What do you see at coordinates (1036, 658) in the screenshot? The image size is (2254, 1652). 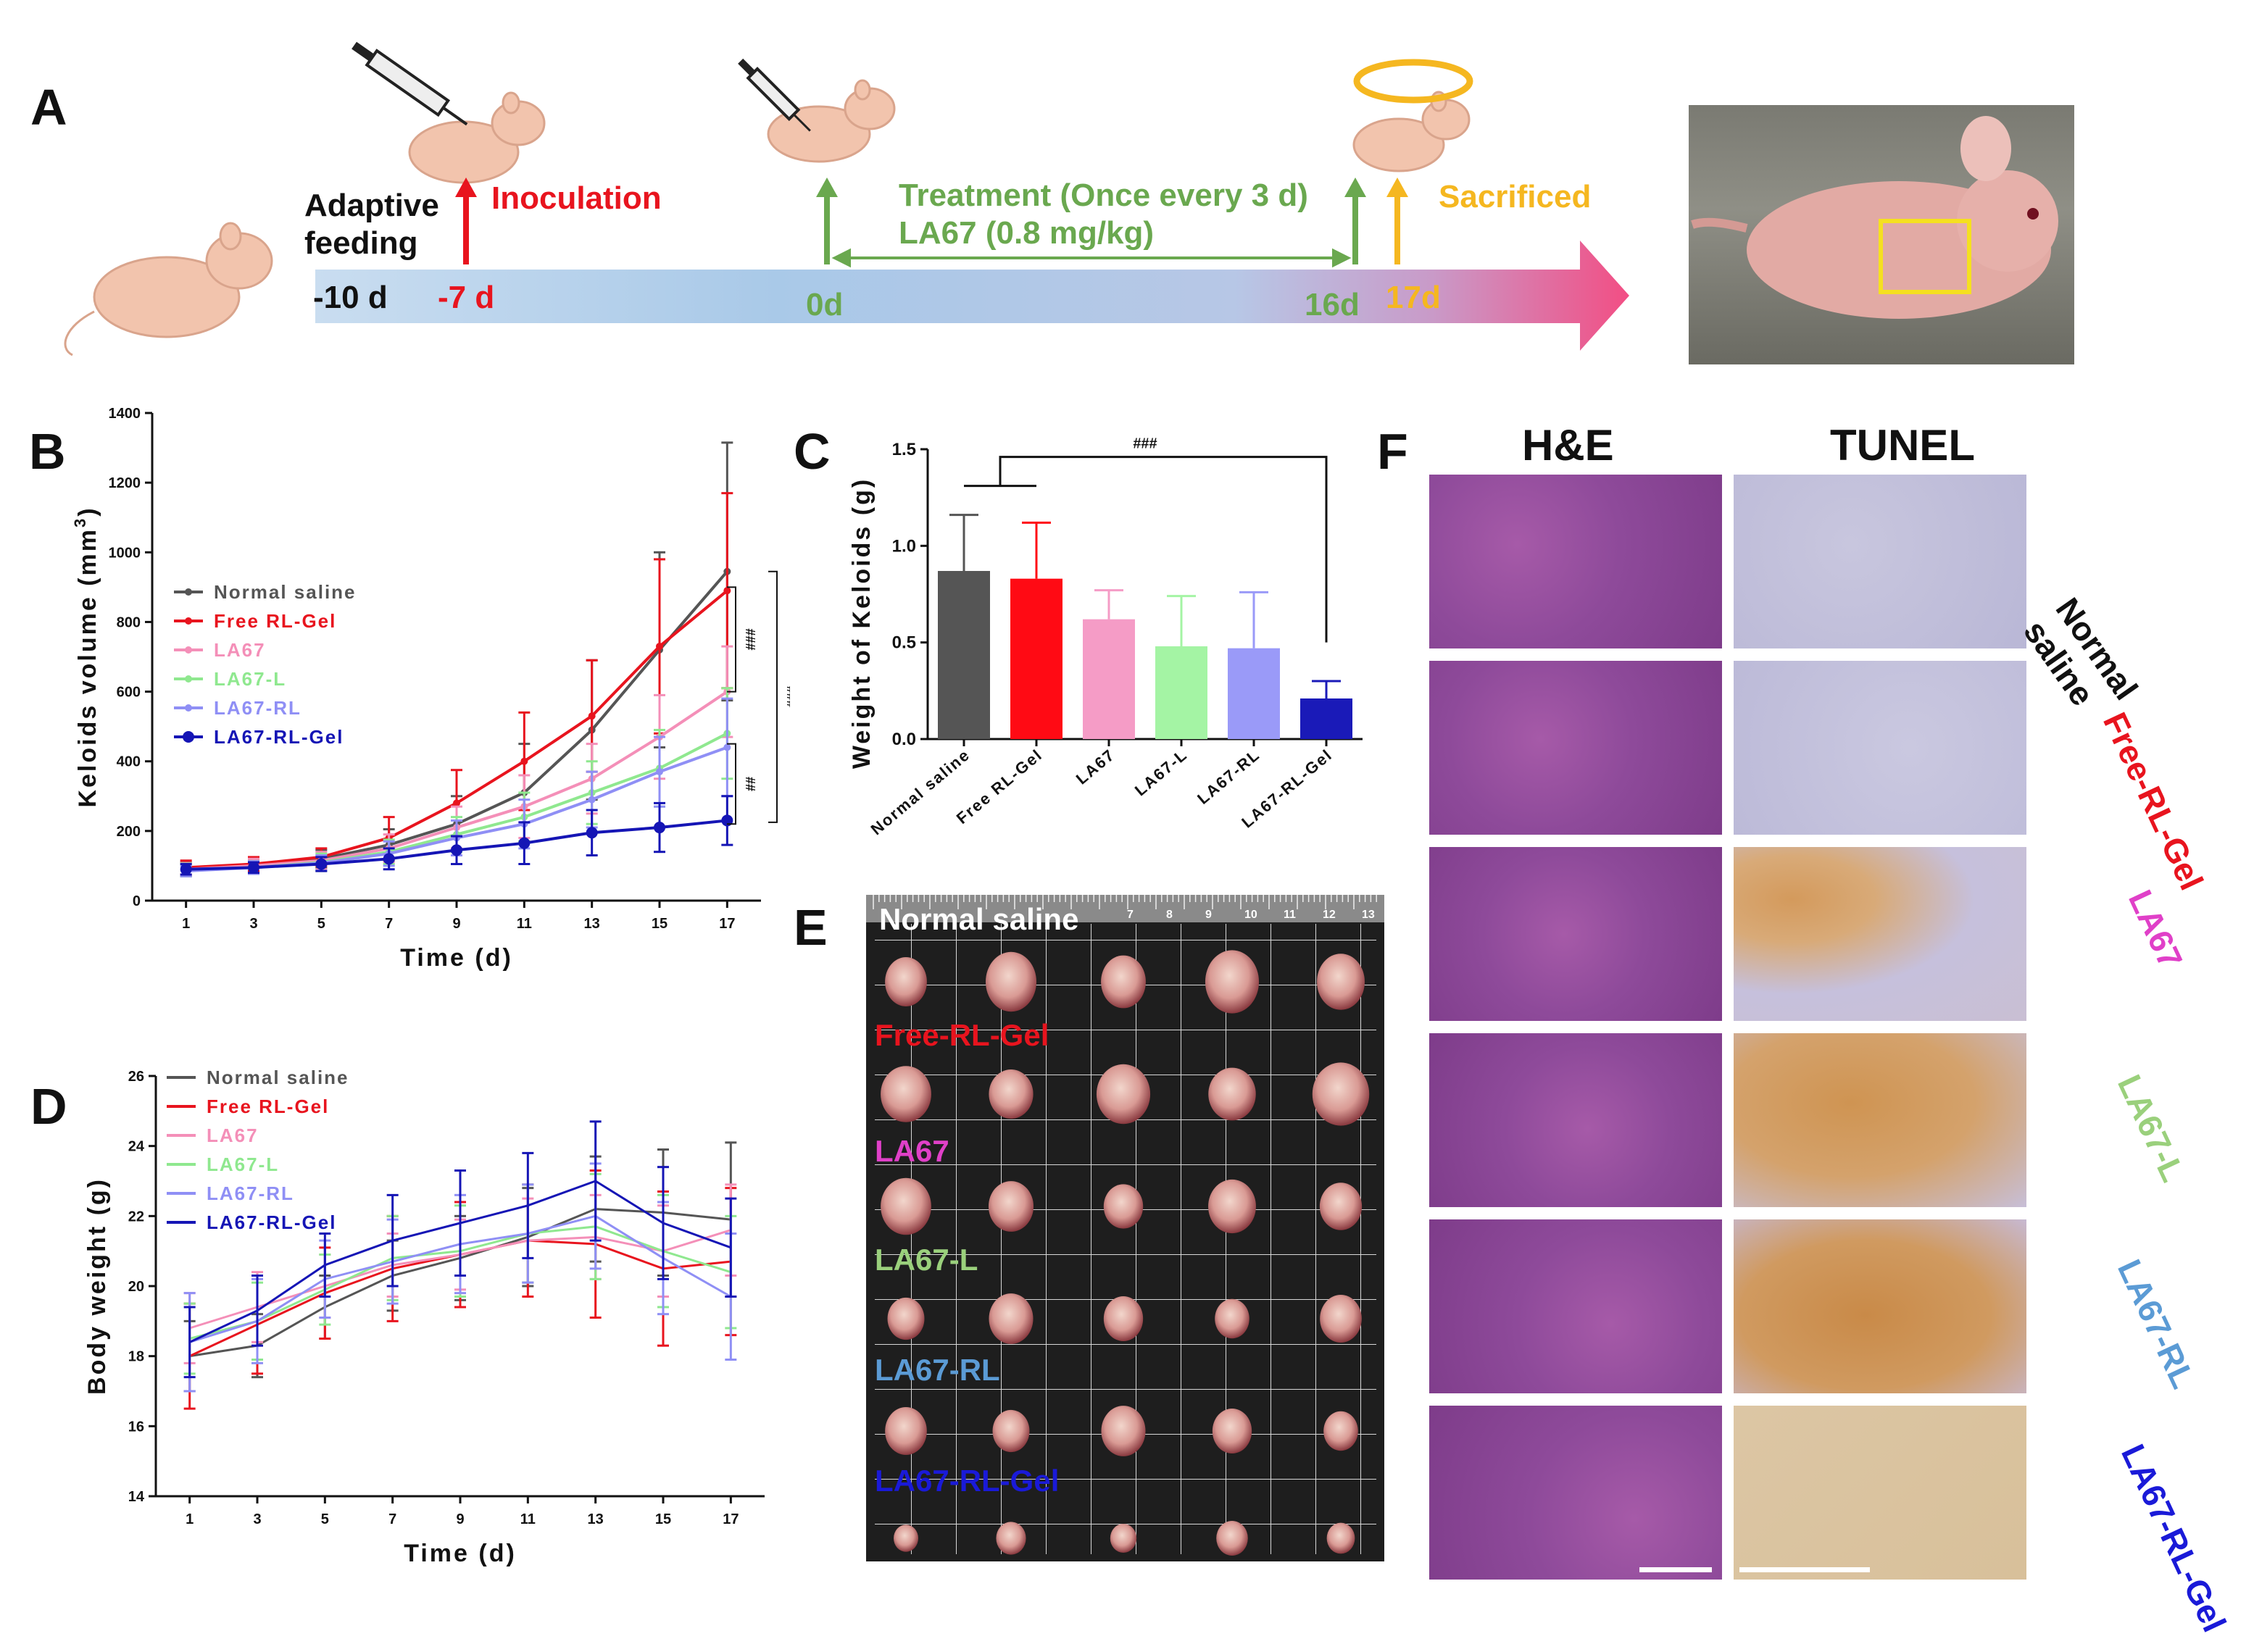 I see `bar-free-rl-gel` at bounding box center [1036, 658].